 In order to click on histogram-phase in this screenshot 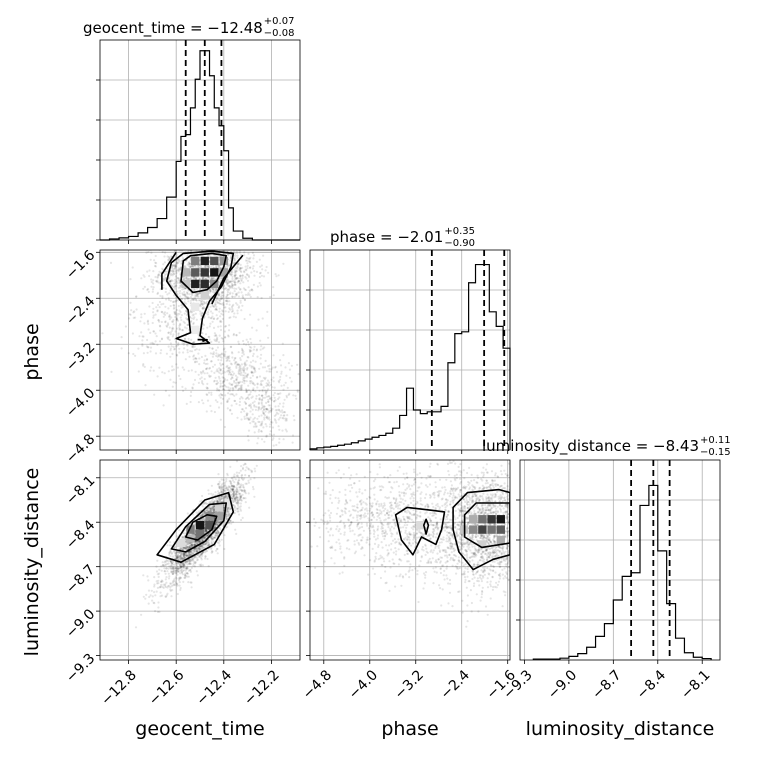, I will do `click(410, 356)`.